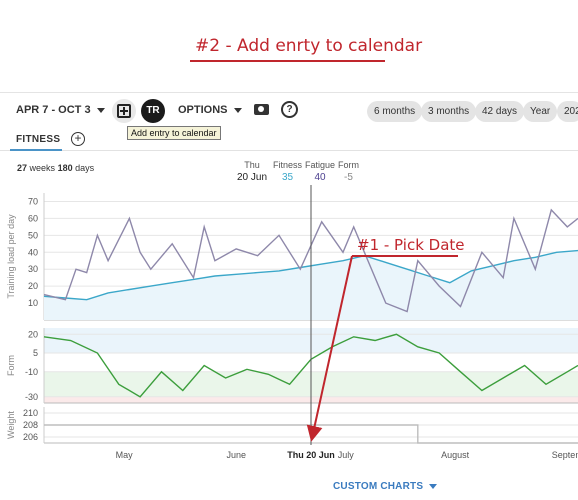 The height and width of the screenshot is (500, 578). What do you see at coordinates (11, 365) in the screenshot?
I see `y-axis-label: Form` at bounding box center [11, 365].